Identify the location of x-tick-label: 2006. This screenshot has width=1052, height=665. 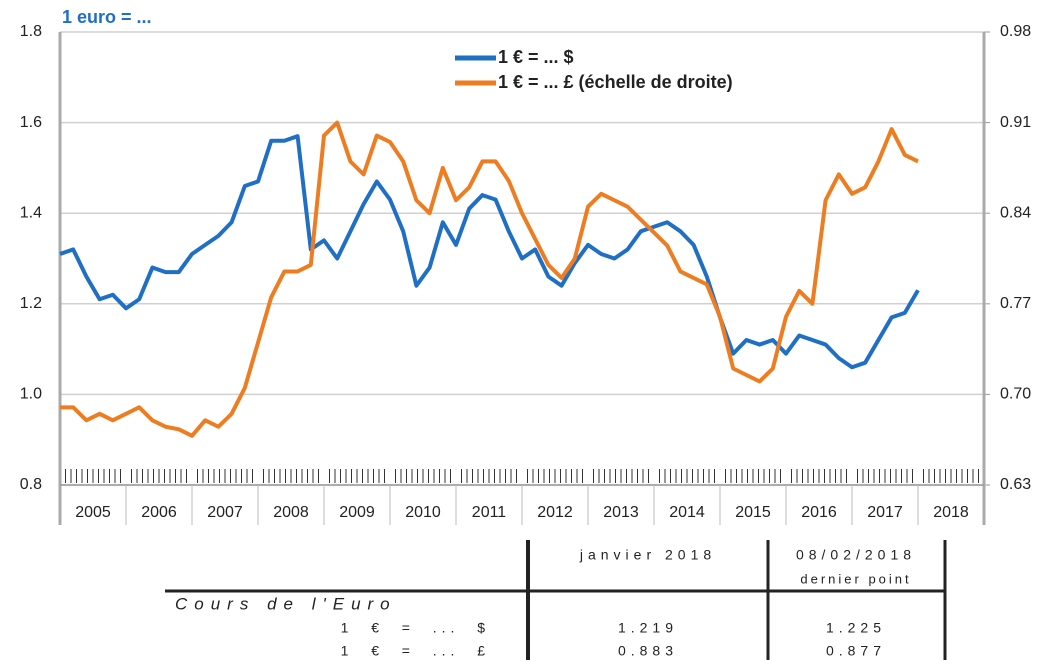
(159, 512).